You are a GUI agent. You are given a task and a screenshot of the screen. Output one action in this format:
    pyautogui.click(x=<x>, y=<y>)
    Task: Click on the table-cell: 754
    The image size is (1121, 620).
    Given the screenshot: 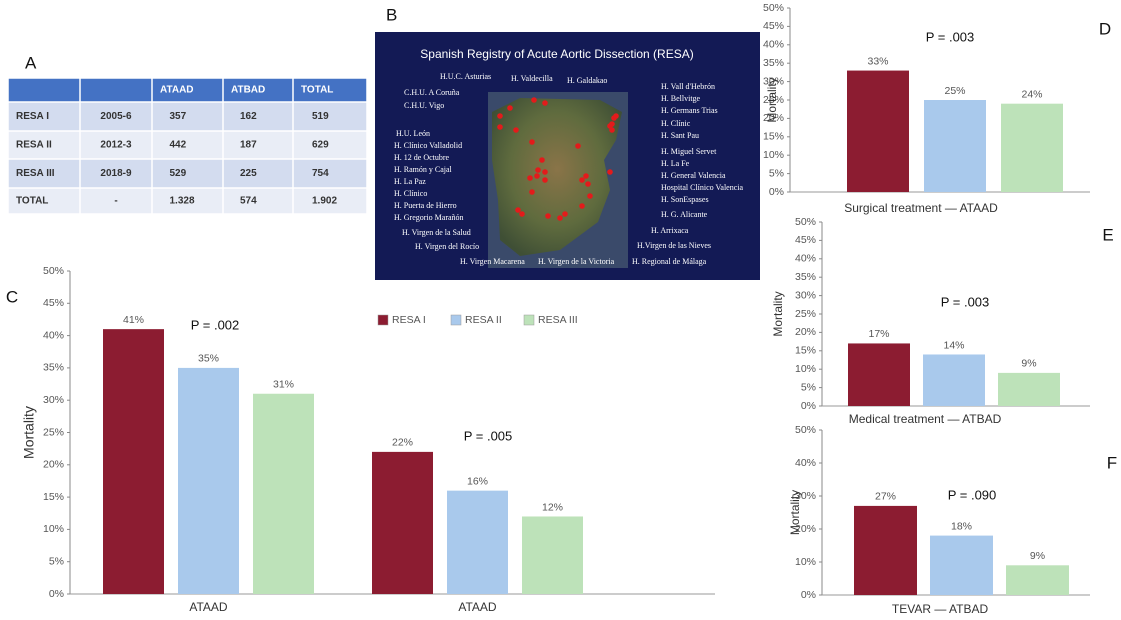 What is the action you would take?
    pyautogui.click(x=320, y=173)
    